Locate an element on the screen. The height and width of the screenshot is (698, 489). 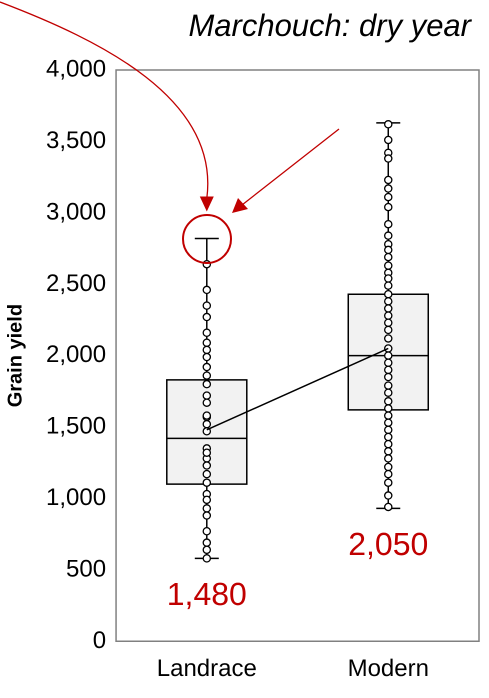
y-tick-label: 1,500 is located at coordinates (76, 426).